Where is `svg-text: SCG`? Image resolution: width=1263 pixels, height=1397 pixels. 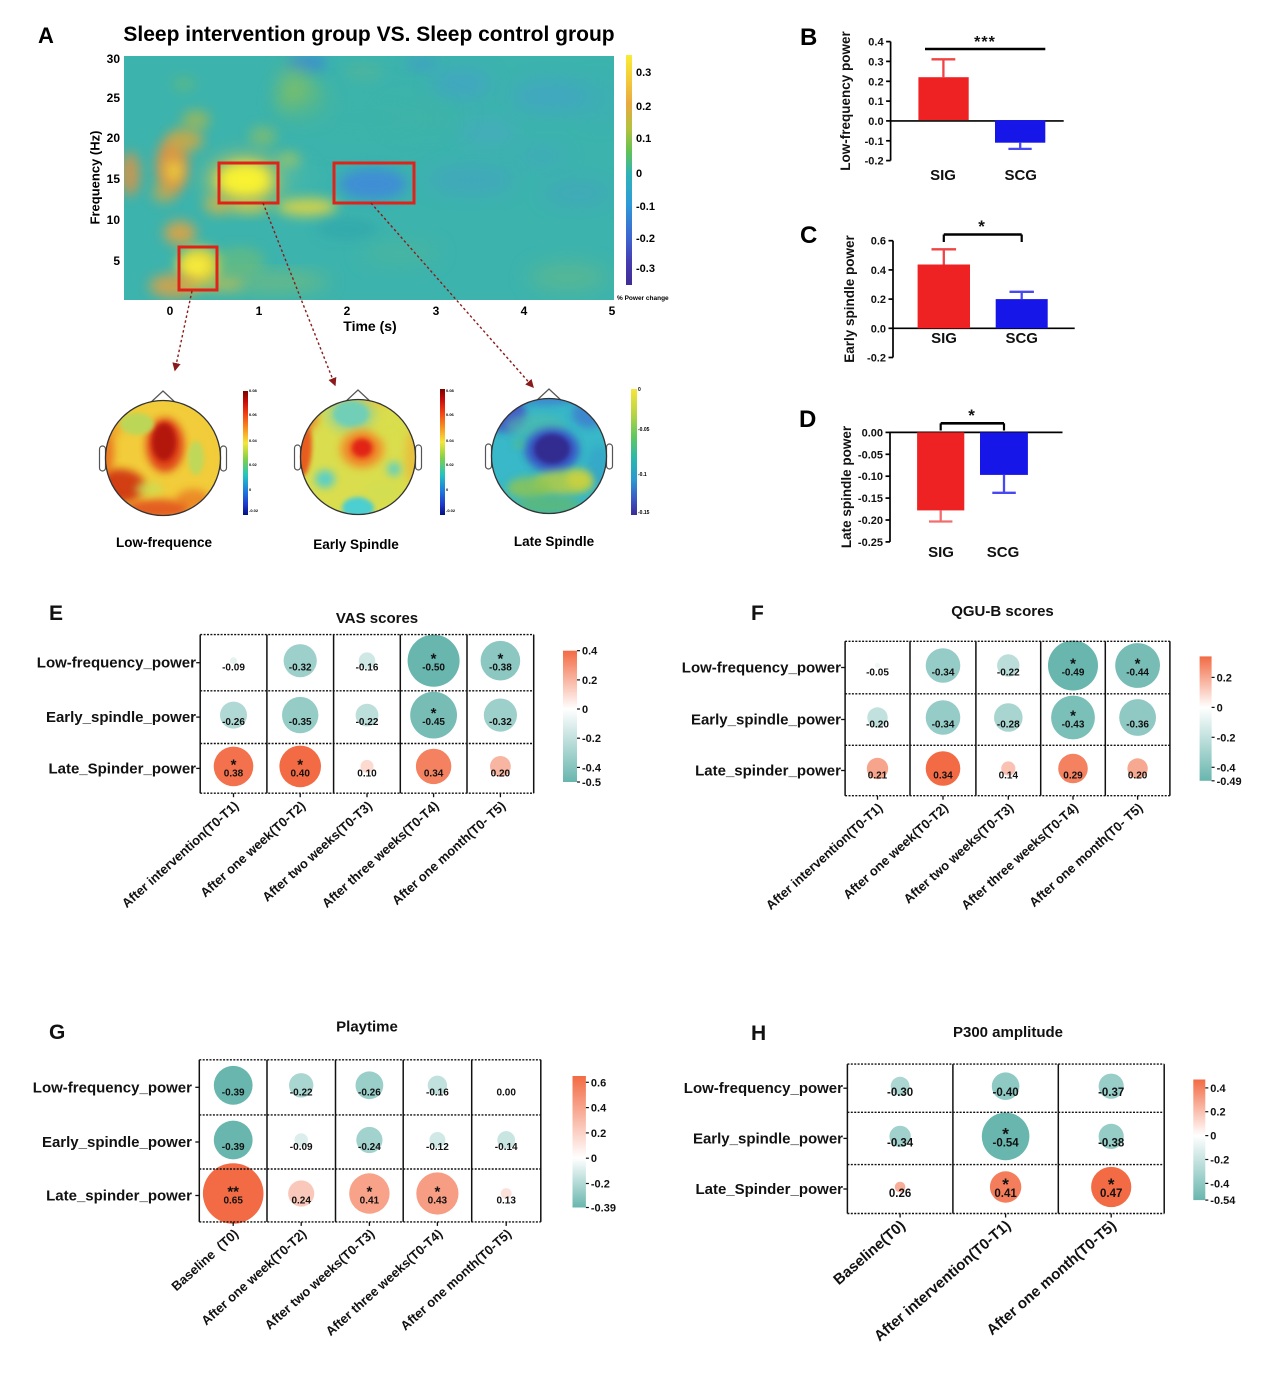
svg-text: SCG is located at coordinates (1021, 338).